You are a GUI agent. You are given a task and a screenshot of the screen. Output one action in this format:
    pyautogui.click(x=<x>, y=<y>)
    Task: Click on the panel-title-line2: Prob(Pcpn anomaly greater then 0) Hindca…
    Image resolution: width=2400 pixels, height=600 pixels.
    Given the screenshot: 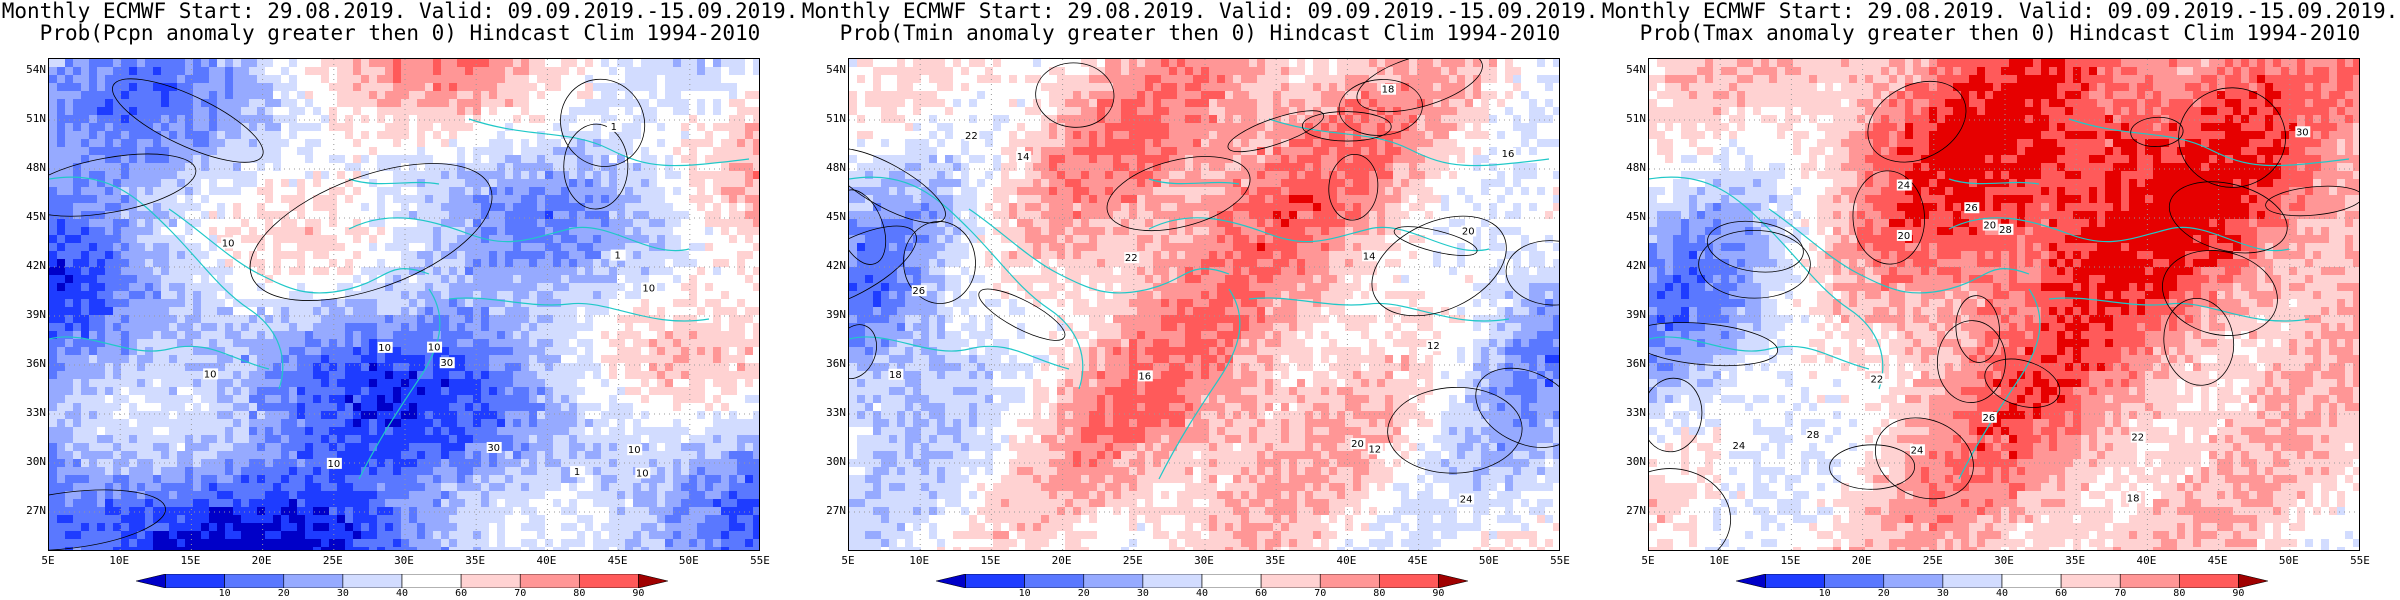 What is the action you would take?
    pyautogui.click(x=400, y=33)
    